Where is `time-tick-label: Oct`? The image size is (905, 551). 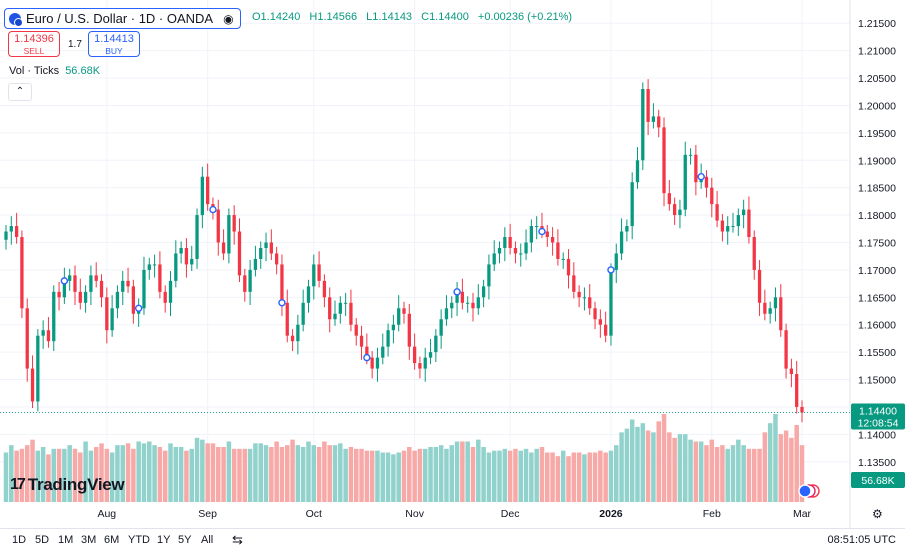
time-tick-label: Oct is located at coordinates (314, 514).